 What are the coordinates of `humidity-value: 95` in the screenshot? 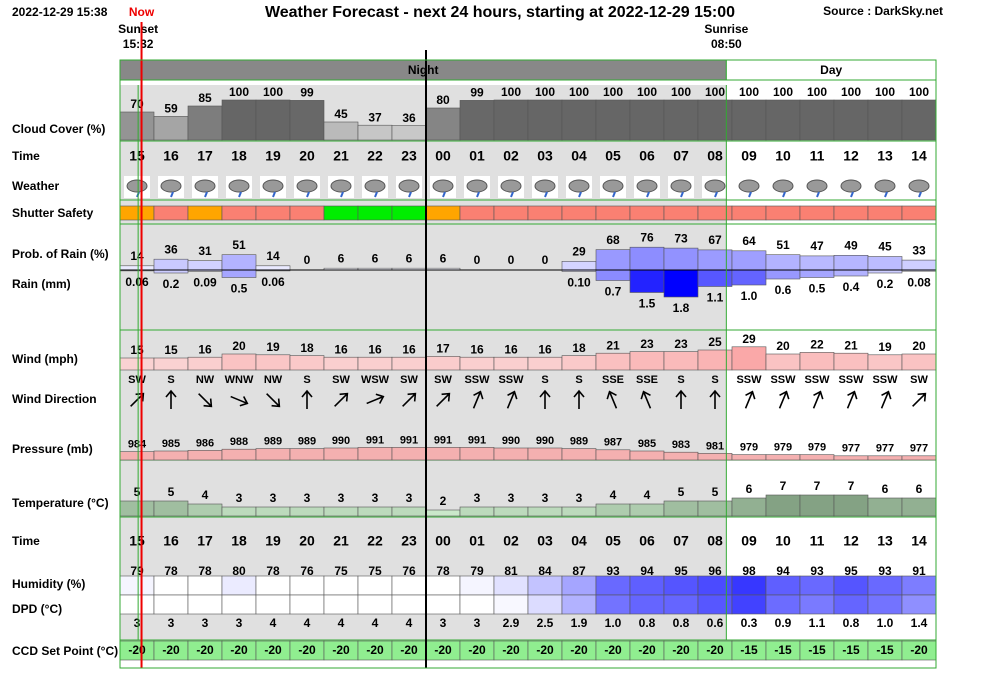 It's located at (681, 571).